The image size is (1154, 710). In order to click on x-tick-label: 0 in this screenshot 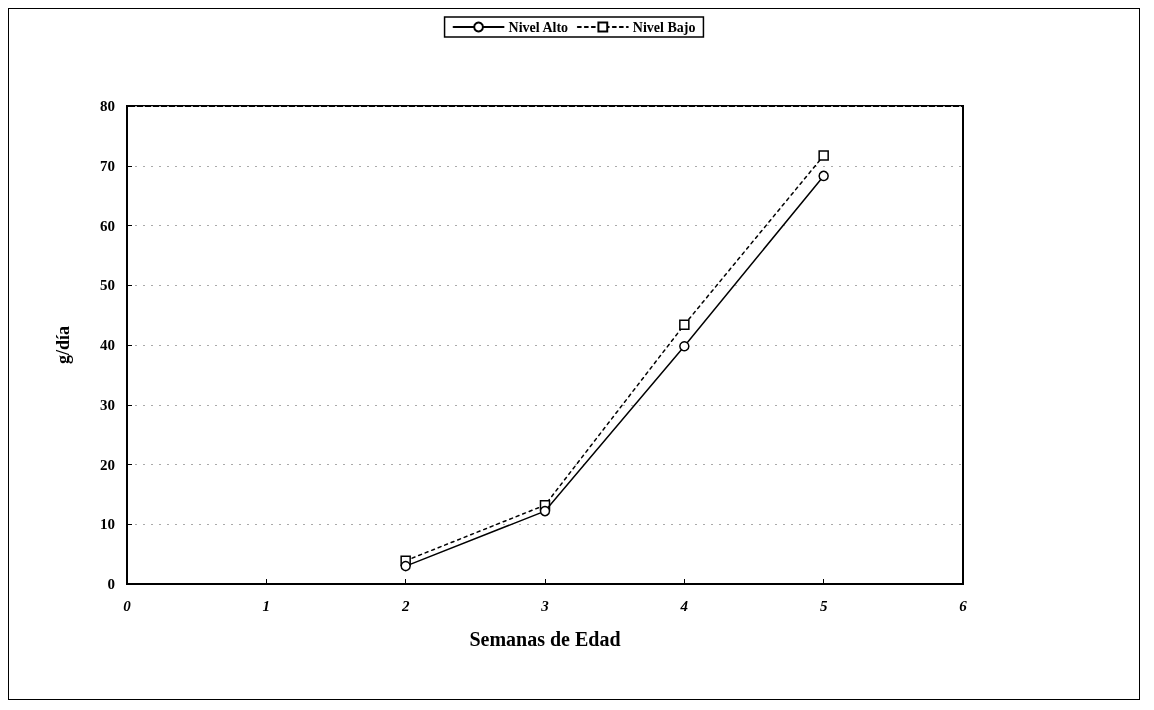, I will do `click(127, 605)`.